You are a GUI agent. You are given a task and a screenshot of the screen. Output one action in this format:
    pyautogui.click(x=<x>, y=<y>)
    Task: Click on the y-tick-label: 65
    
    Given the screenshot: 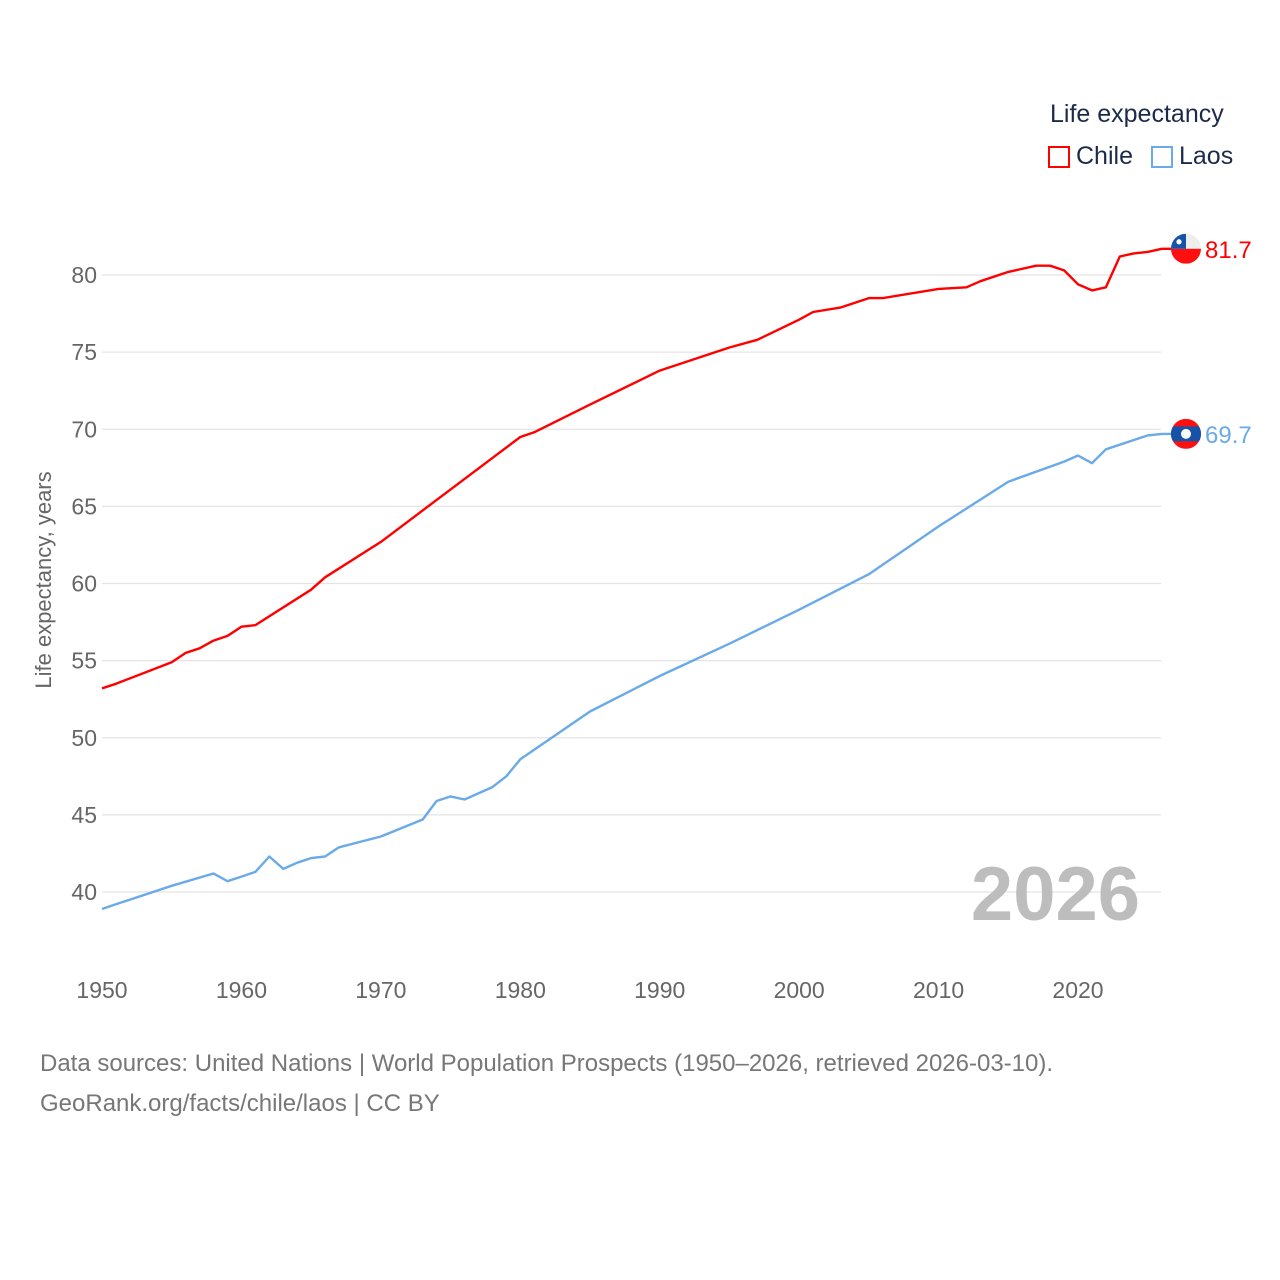 What is the action you would take?
    pyautogui.click(x=84, y=506)
    